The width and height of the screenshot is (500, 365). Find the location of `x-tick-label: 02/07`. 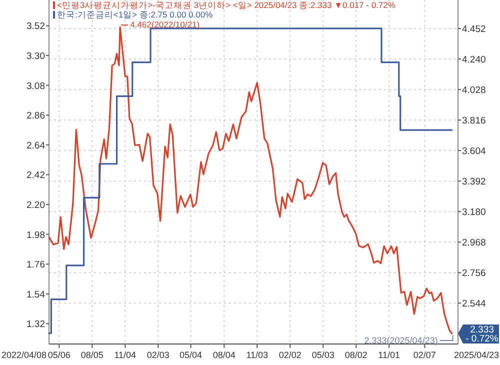

x-tick-label: 02/07 is located at coordinates (424, 355).